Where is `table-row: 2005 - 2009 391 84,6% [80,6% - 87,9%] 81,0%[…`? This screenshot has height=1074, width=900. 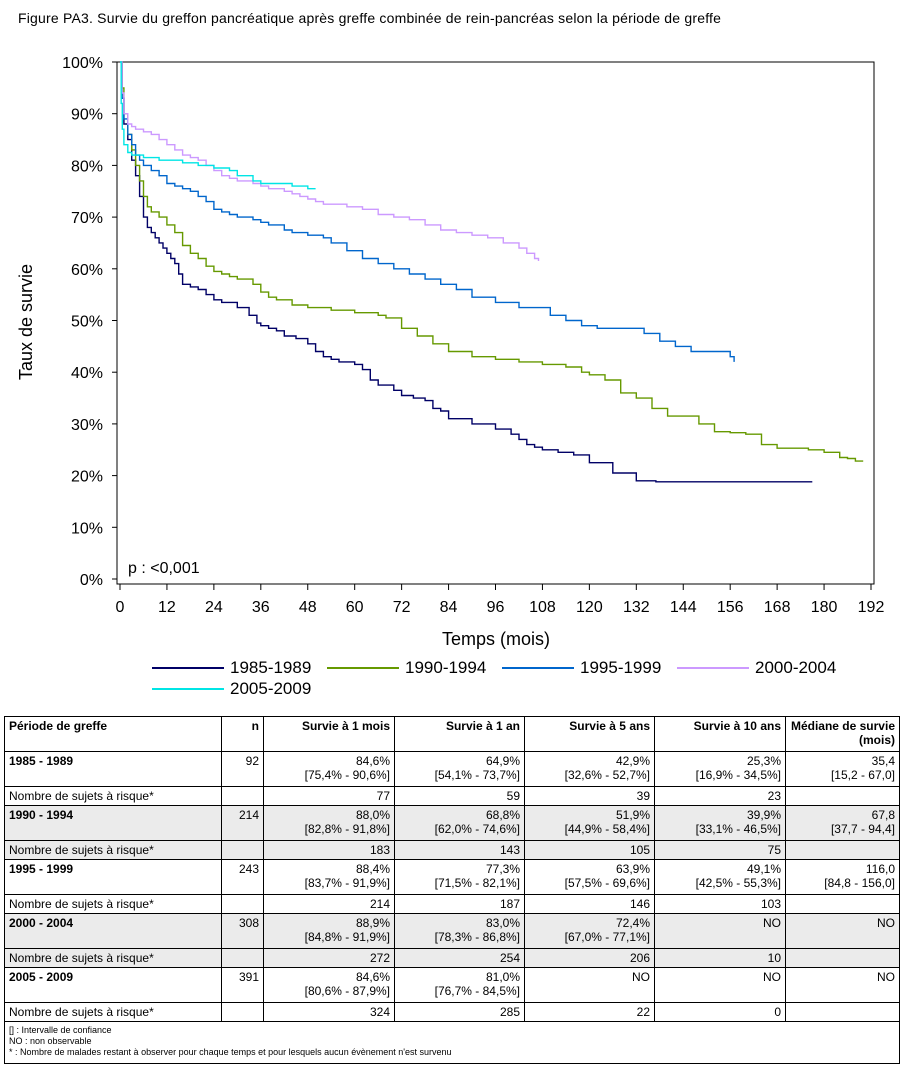
table-row: 2005 - 2009 391 84,6% [80,6% - 87,9%] 81,0%[… is located at coordinates (452, 985).